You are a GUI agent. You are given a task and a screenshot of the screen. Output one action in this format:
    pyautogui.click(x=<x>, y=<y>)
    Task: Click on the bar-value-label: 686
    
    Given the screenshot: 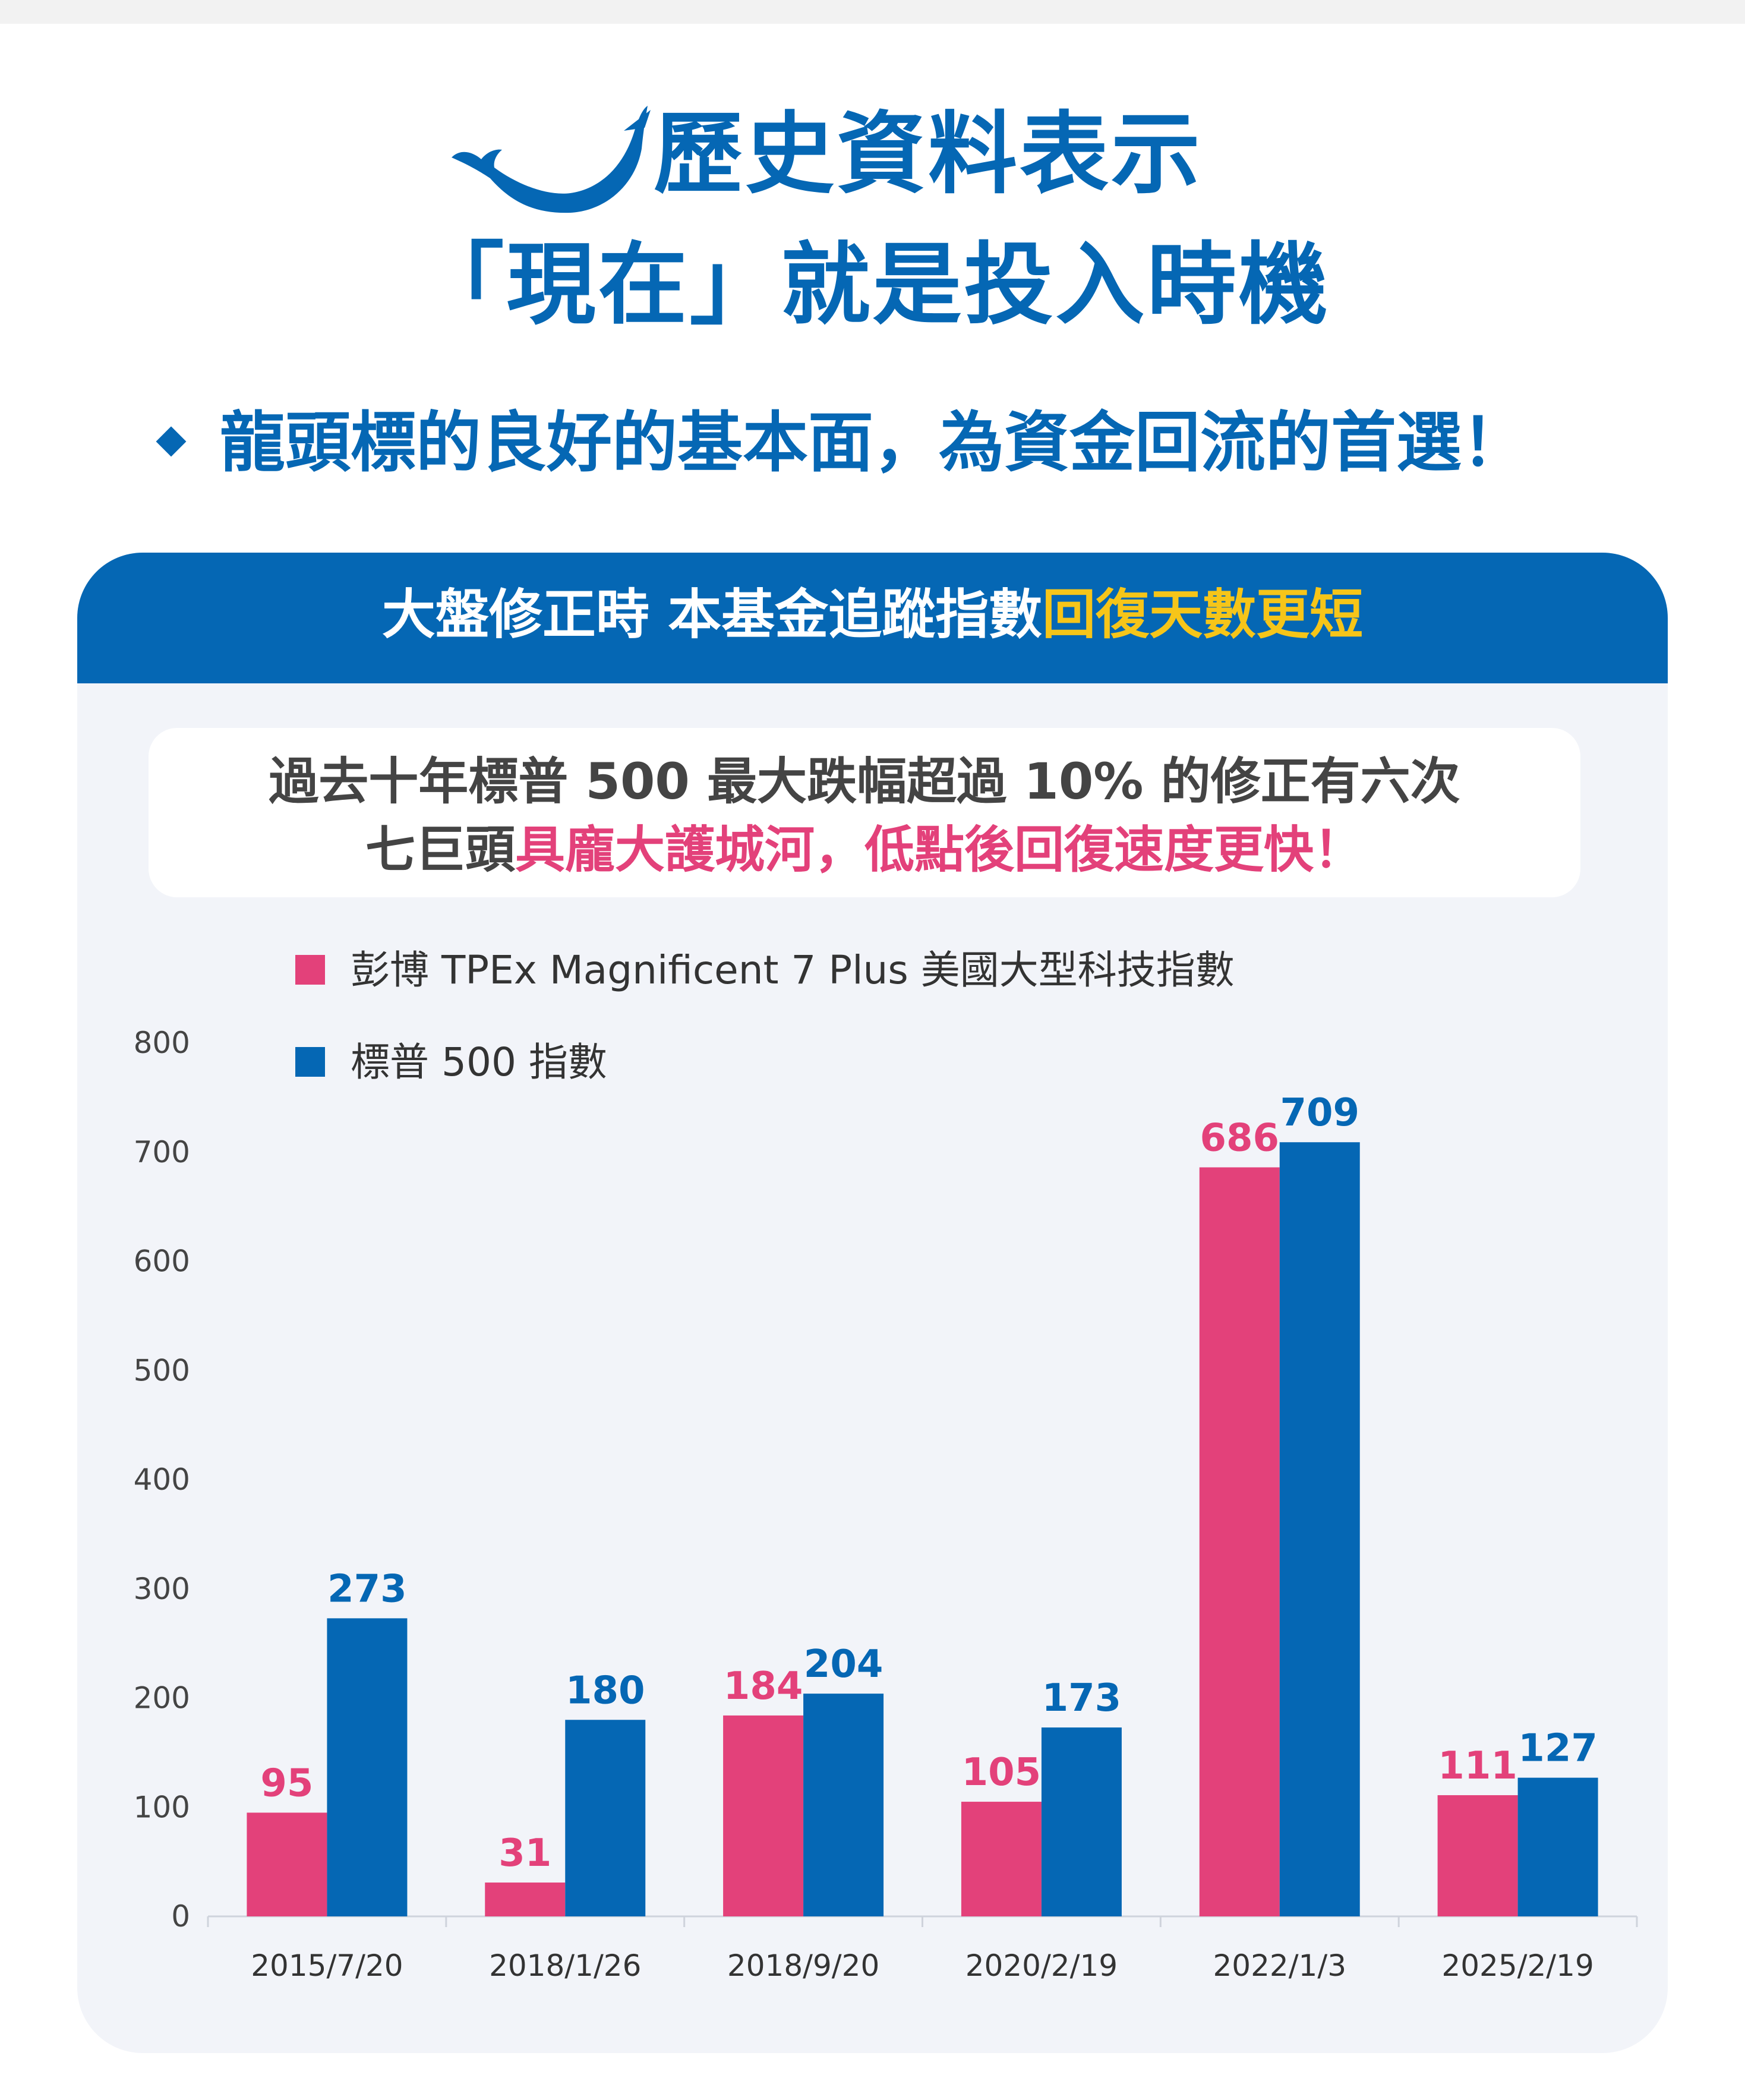 What is the action you would take?
    pyautogui.click(x=1239, y=1138)
    